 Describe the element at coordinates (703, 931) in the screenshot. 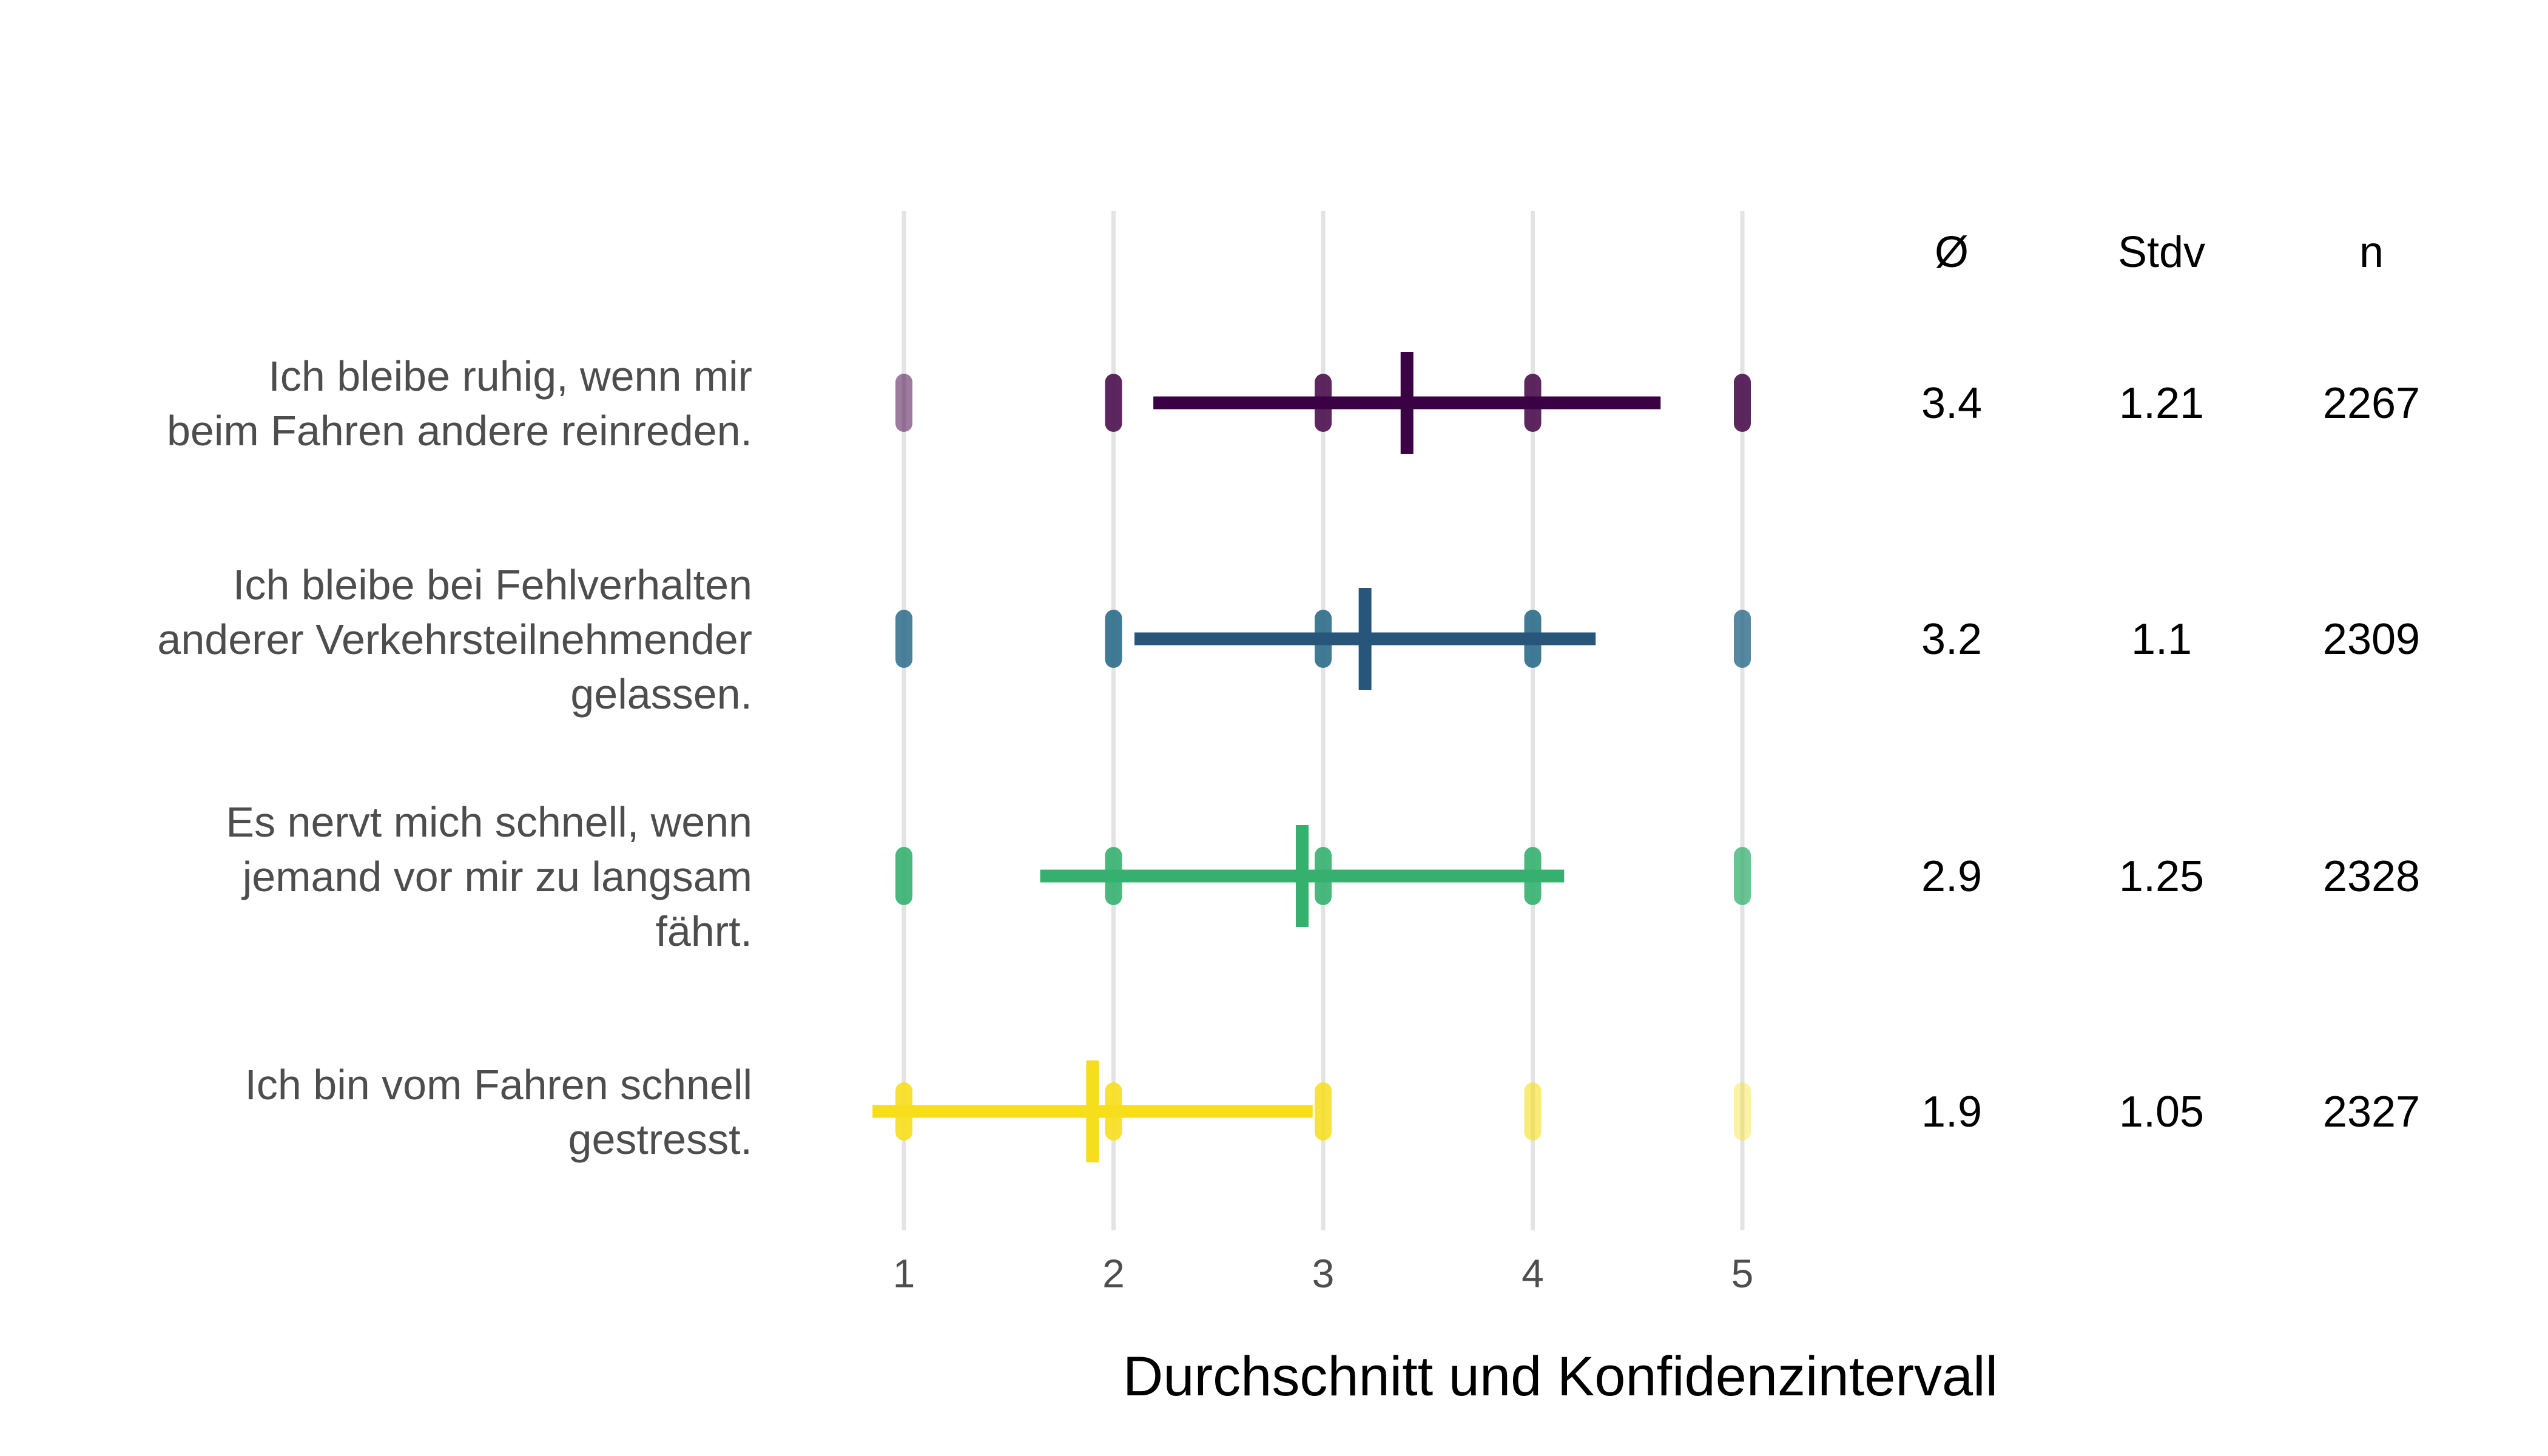

I see `row-label: fährt.` at that location.